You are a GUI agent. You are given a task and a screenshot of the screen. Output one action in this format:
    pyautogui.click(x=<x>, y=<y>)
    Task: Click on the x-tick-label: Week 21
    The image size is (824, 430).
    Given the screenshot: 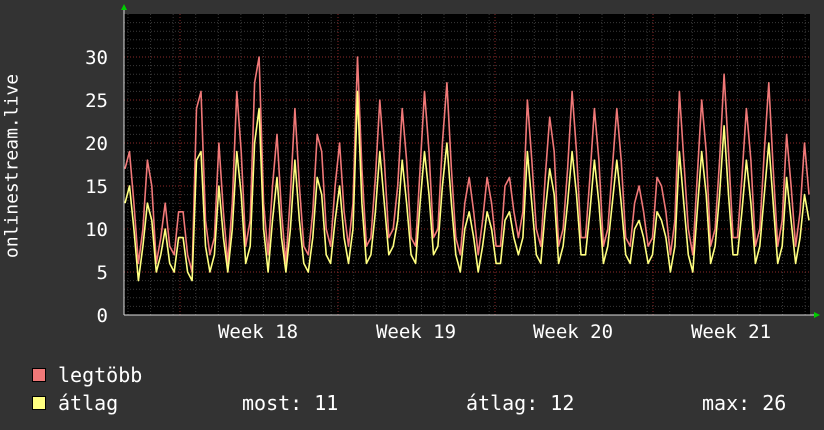 What is the action you would take?
    pyautogui.click(x=731, y=332)
    